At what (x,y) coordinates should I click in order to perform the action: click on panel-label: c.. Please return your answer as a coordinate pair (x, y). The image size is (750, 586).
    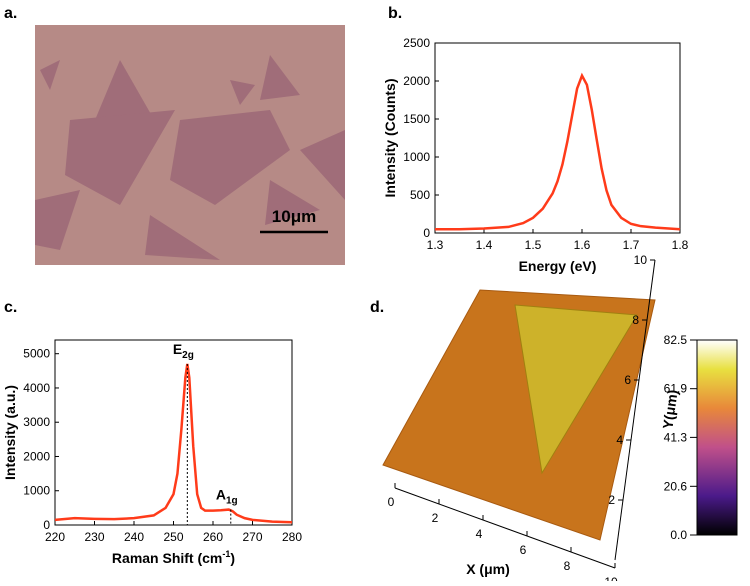
    Looking at the image, I should click on (10, 307).